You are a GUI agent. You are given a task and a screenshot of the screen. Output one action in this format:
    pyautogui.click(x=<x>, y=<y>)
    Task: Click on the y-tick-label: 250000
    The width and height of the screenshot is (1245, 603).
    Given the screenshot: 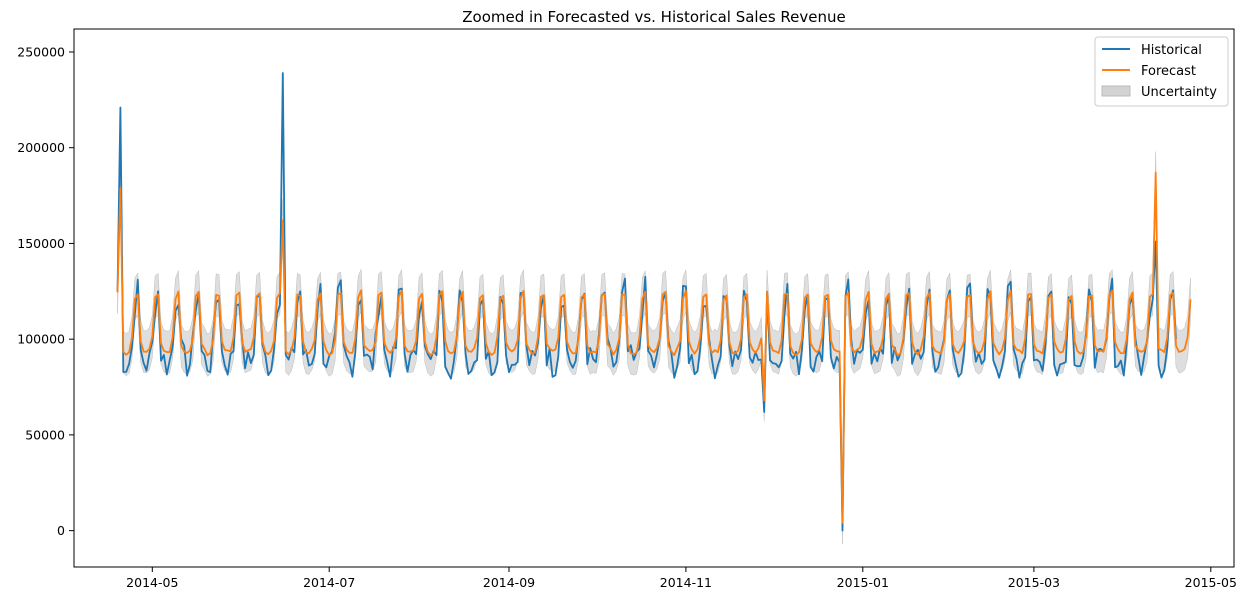 What is the action you would take?
    pyautogui.click(x=41, y=51)
    